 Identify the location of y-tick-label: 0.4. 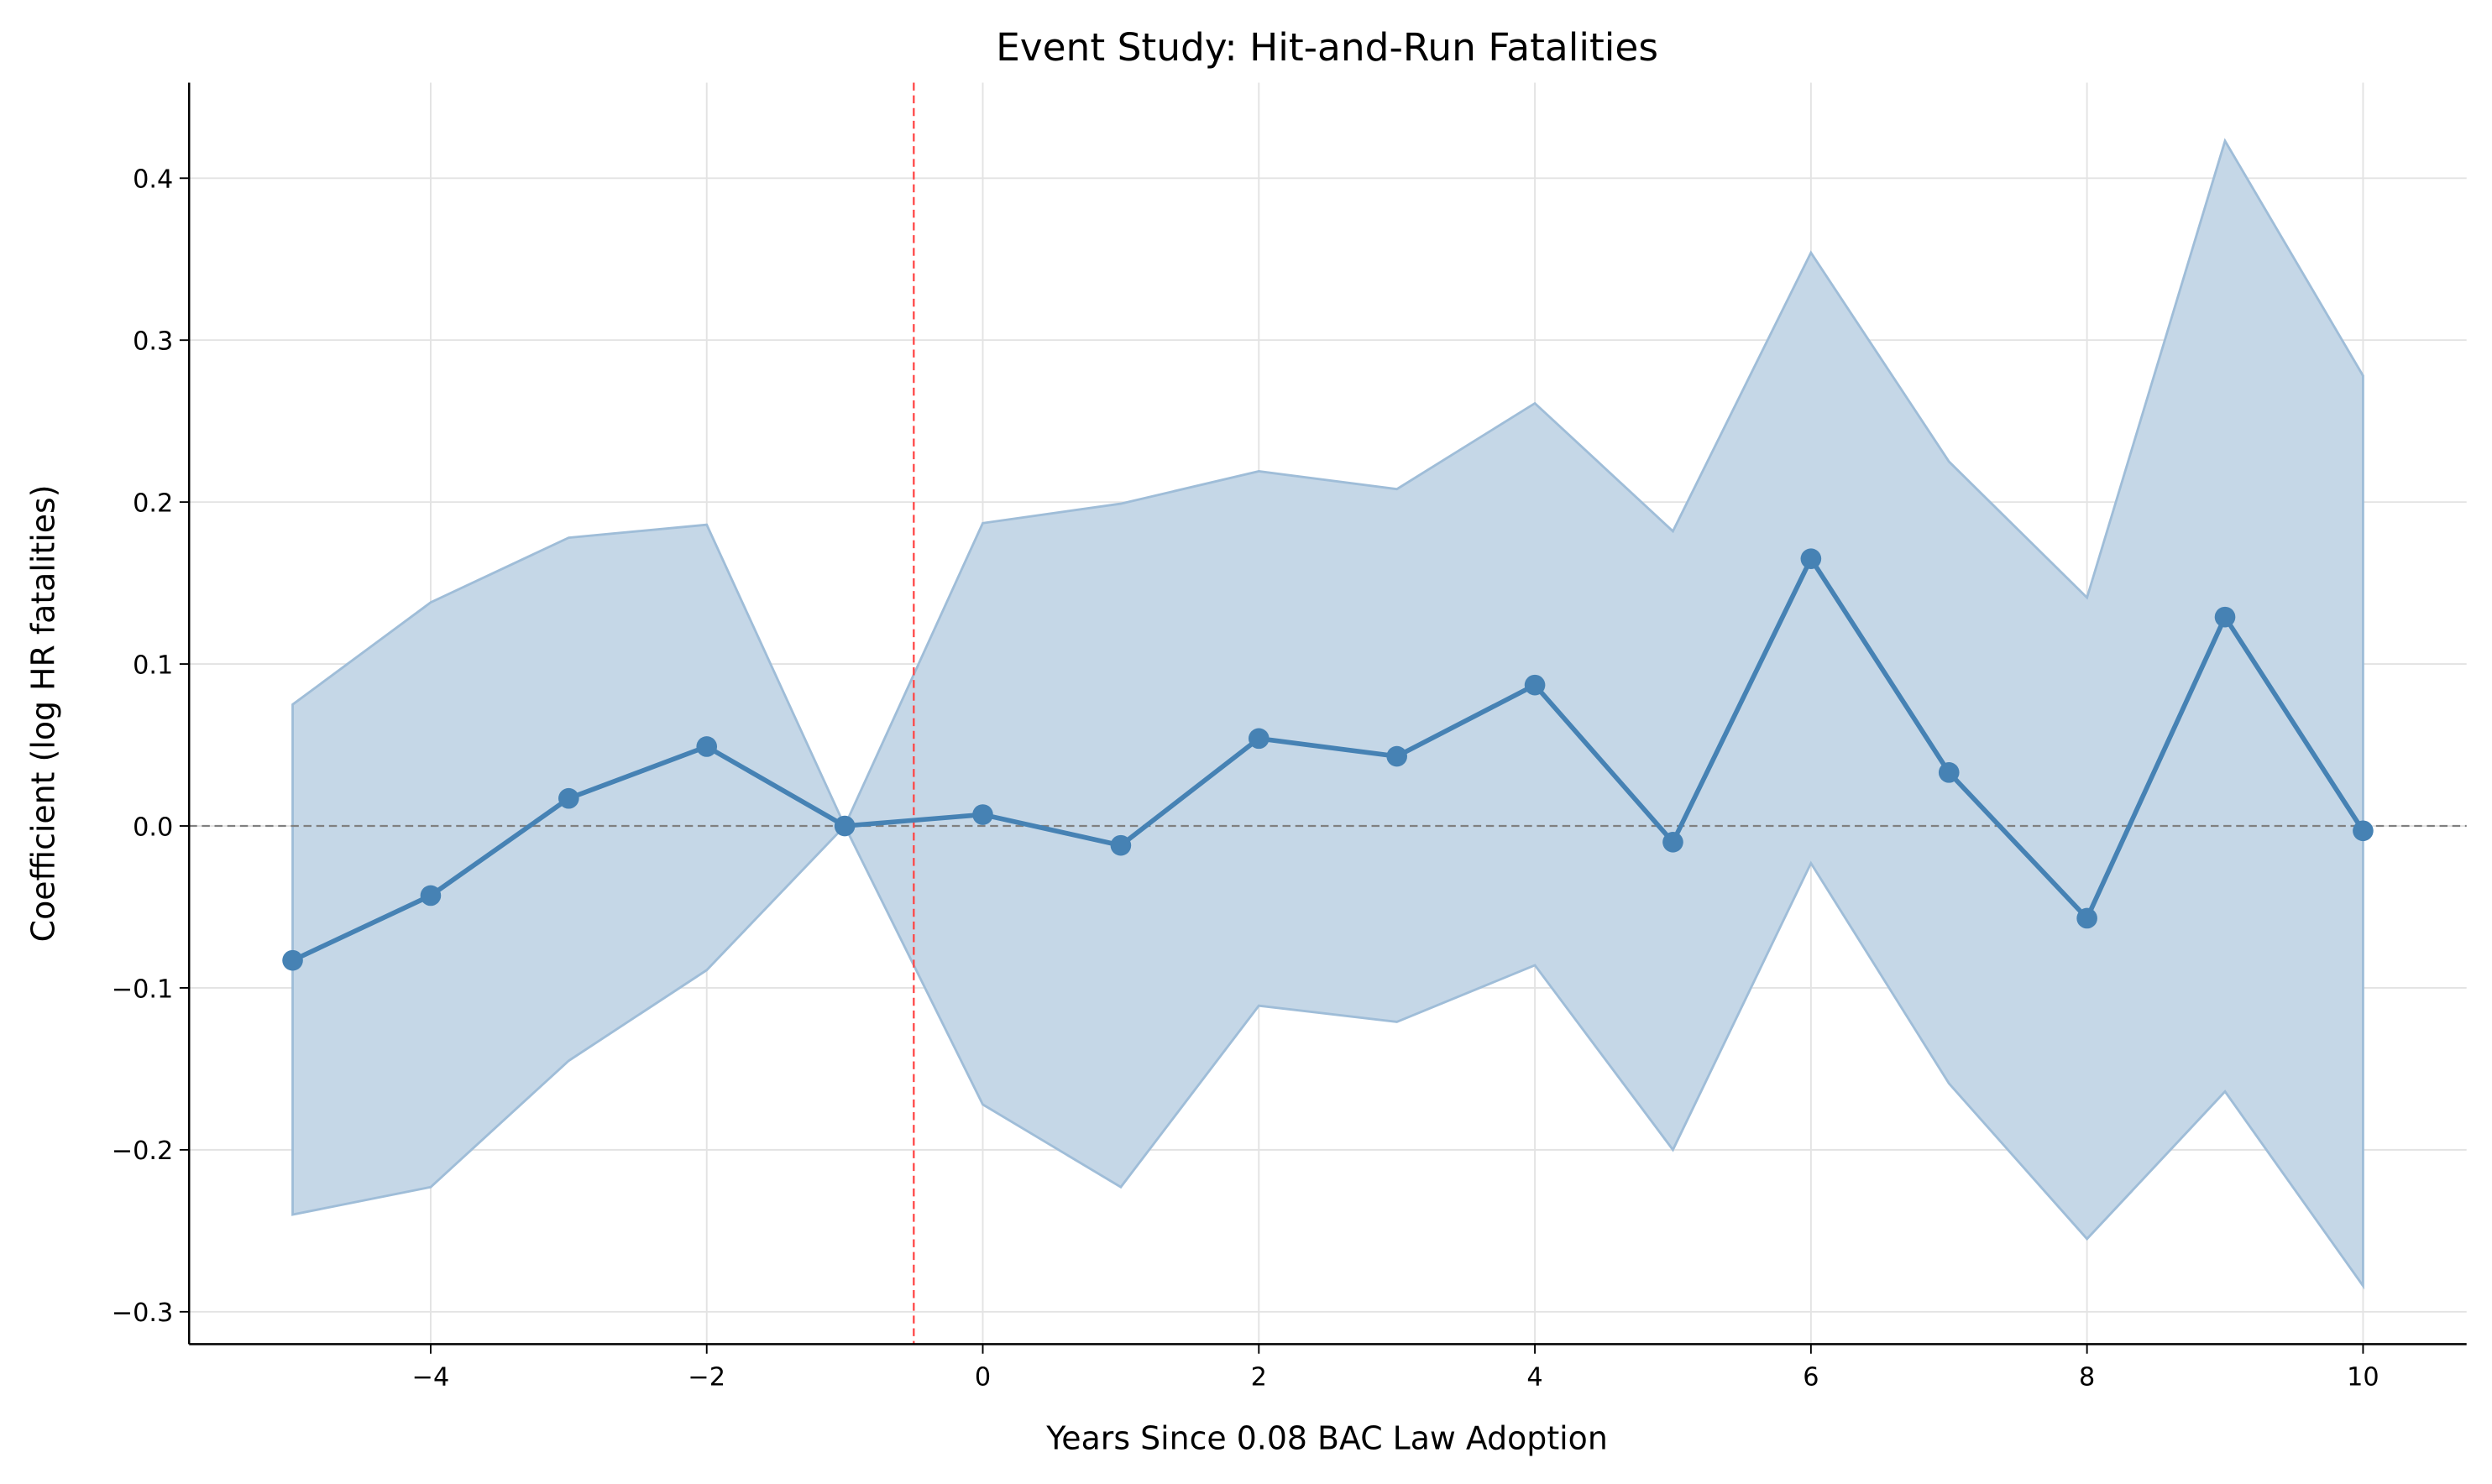
(153, 180).